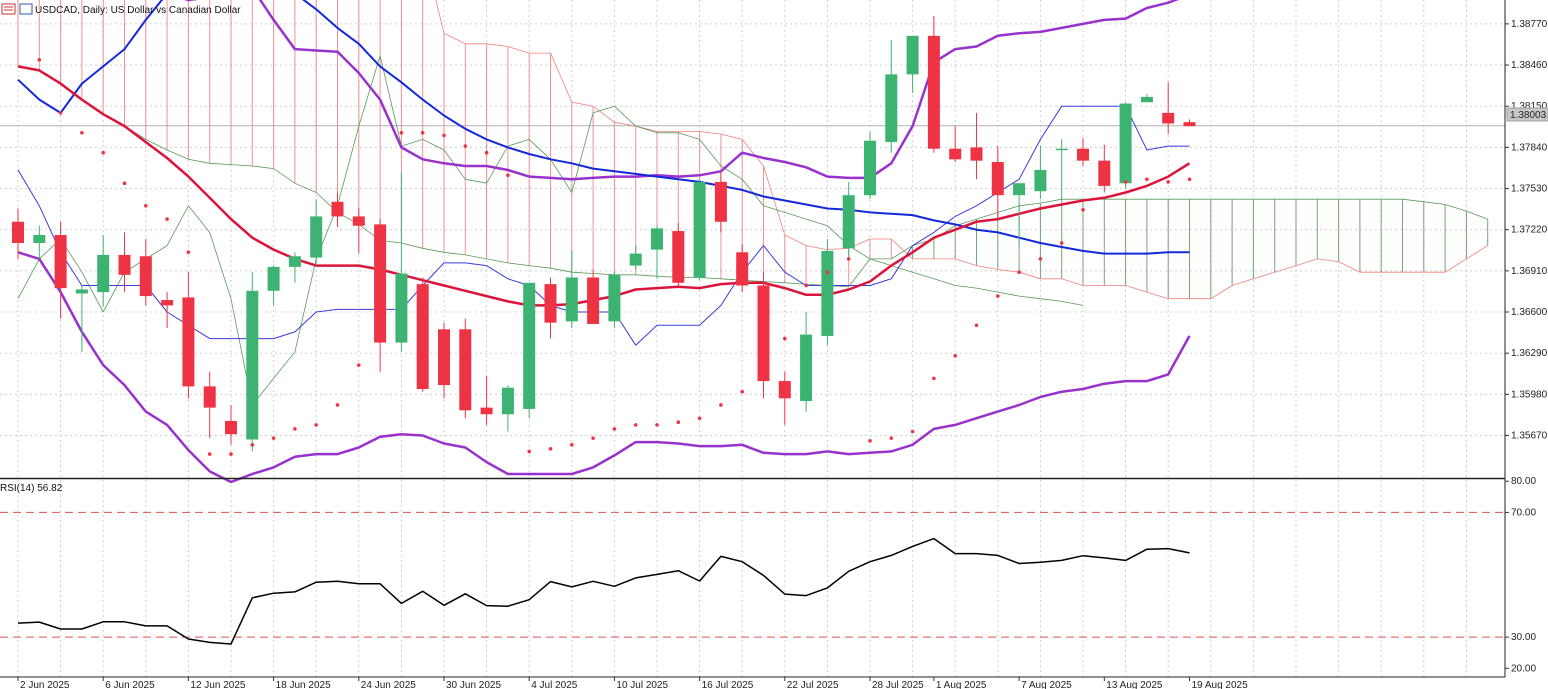 This screenshot has width=1548, height=689. Describe the element at coordinates (26, 9) in the screenshot. I see `chart-type-icon` at that location.